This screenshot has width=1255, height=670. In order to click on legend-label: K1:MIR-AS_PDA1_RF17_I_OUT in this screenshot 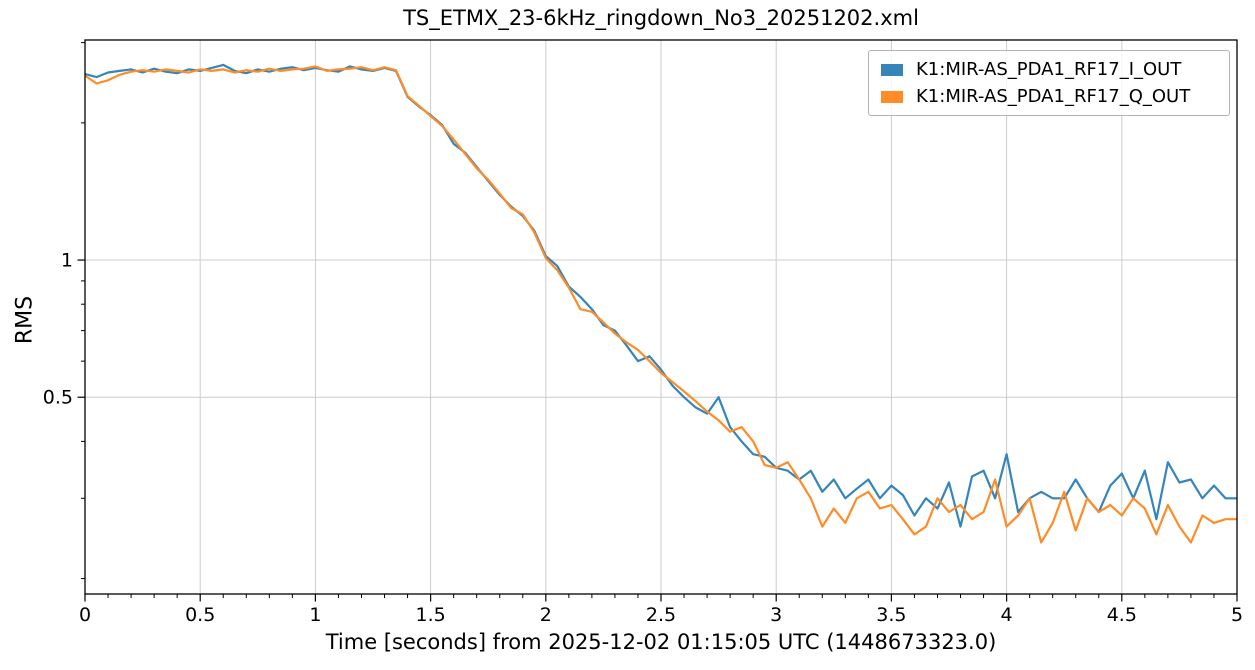, I will do `click(1049, 69)`.